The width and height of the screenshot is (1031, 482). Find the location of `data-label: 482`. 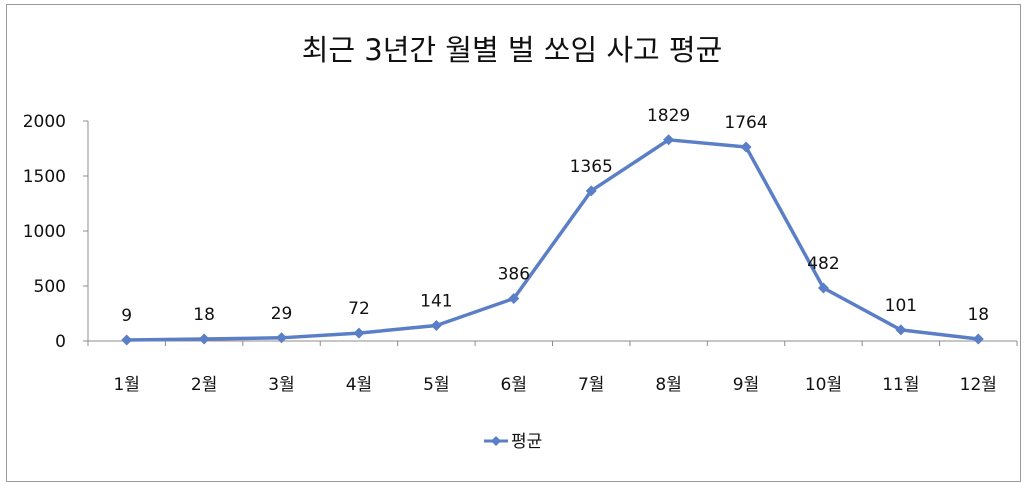

data-label: 482 is located at coordinates (823, 264).